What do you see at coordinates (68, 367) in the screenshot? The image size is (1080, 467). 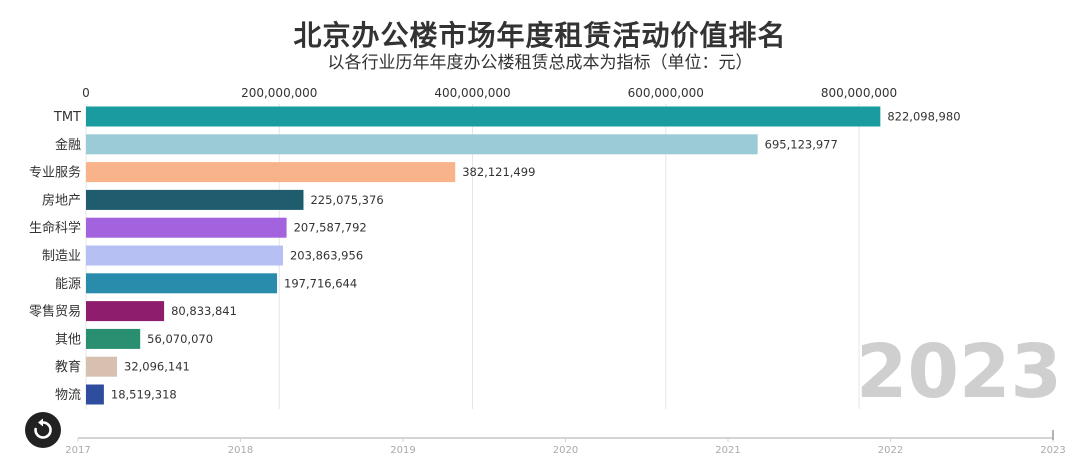 I see `category-label: 教育` at bounding box center [68, 367].